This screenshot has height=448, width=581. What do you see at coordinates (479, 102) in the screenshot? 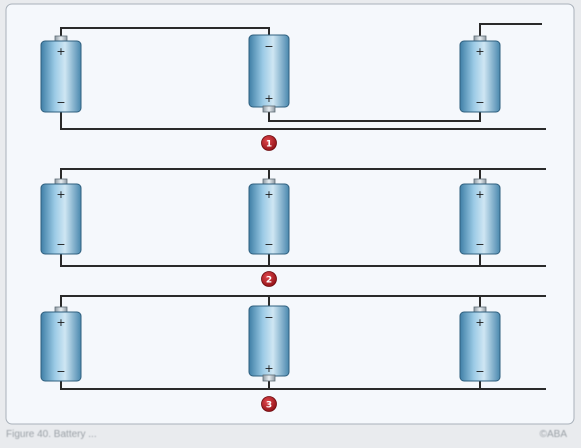
I see `battery-1c-bottom-terminal: −` at bounding box center [479, 102].